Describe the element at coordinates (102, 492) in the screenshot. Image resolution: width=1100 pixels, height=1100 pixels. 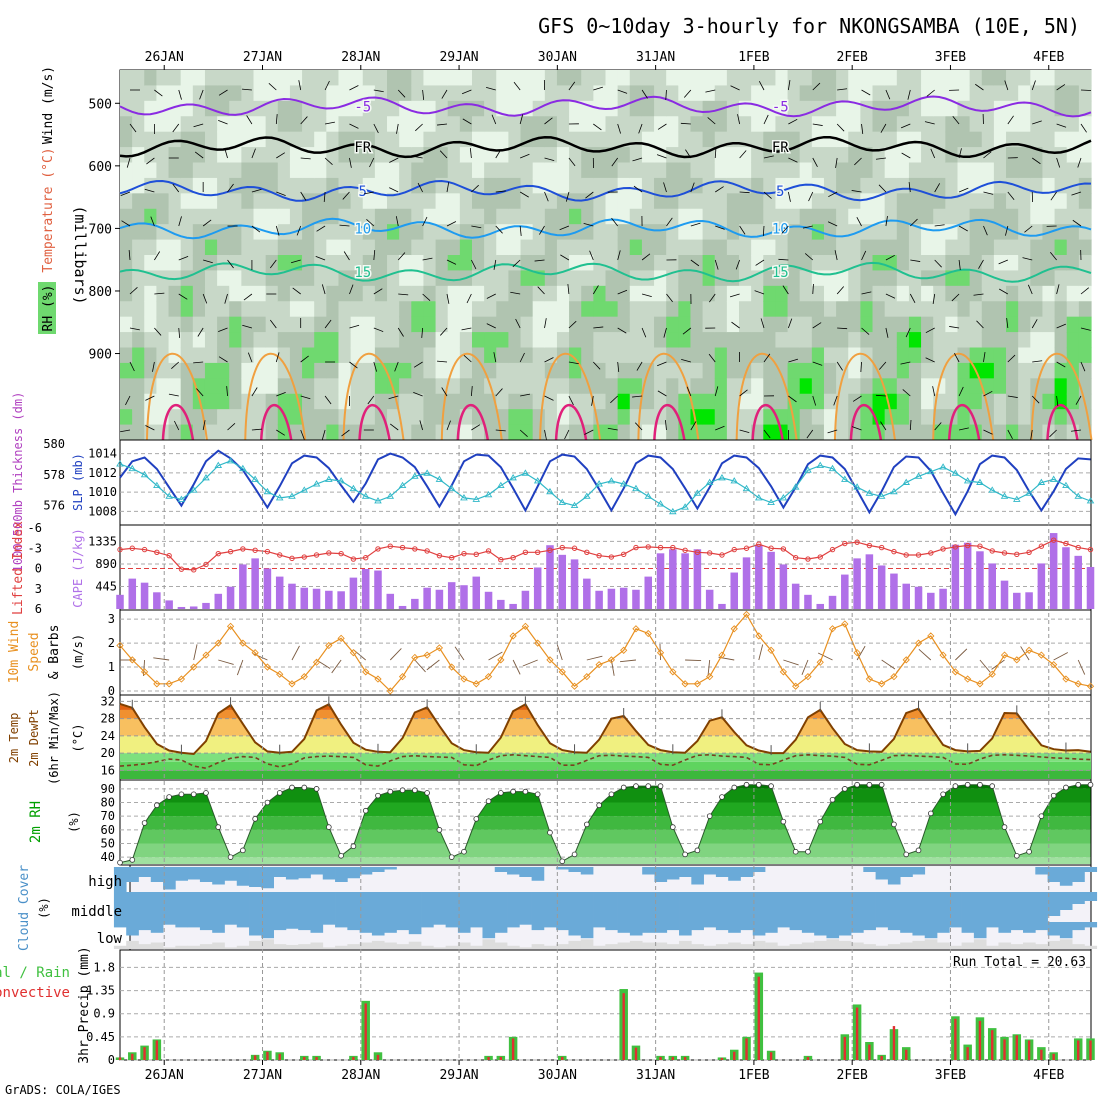
I see `slp-tick-label: 1010` at that location.